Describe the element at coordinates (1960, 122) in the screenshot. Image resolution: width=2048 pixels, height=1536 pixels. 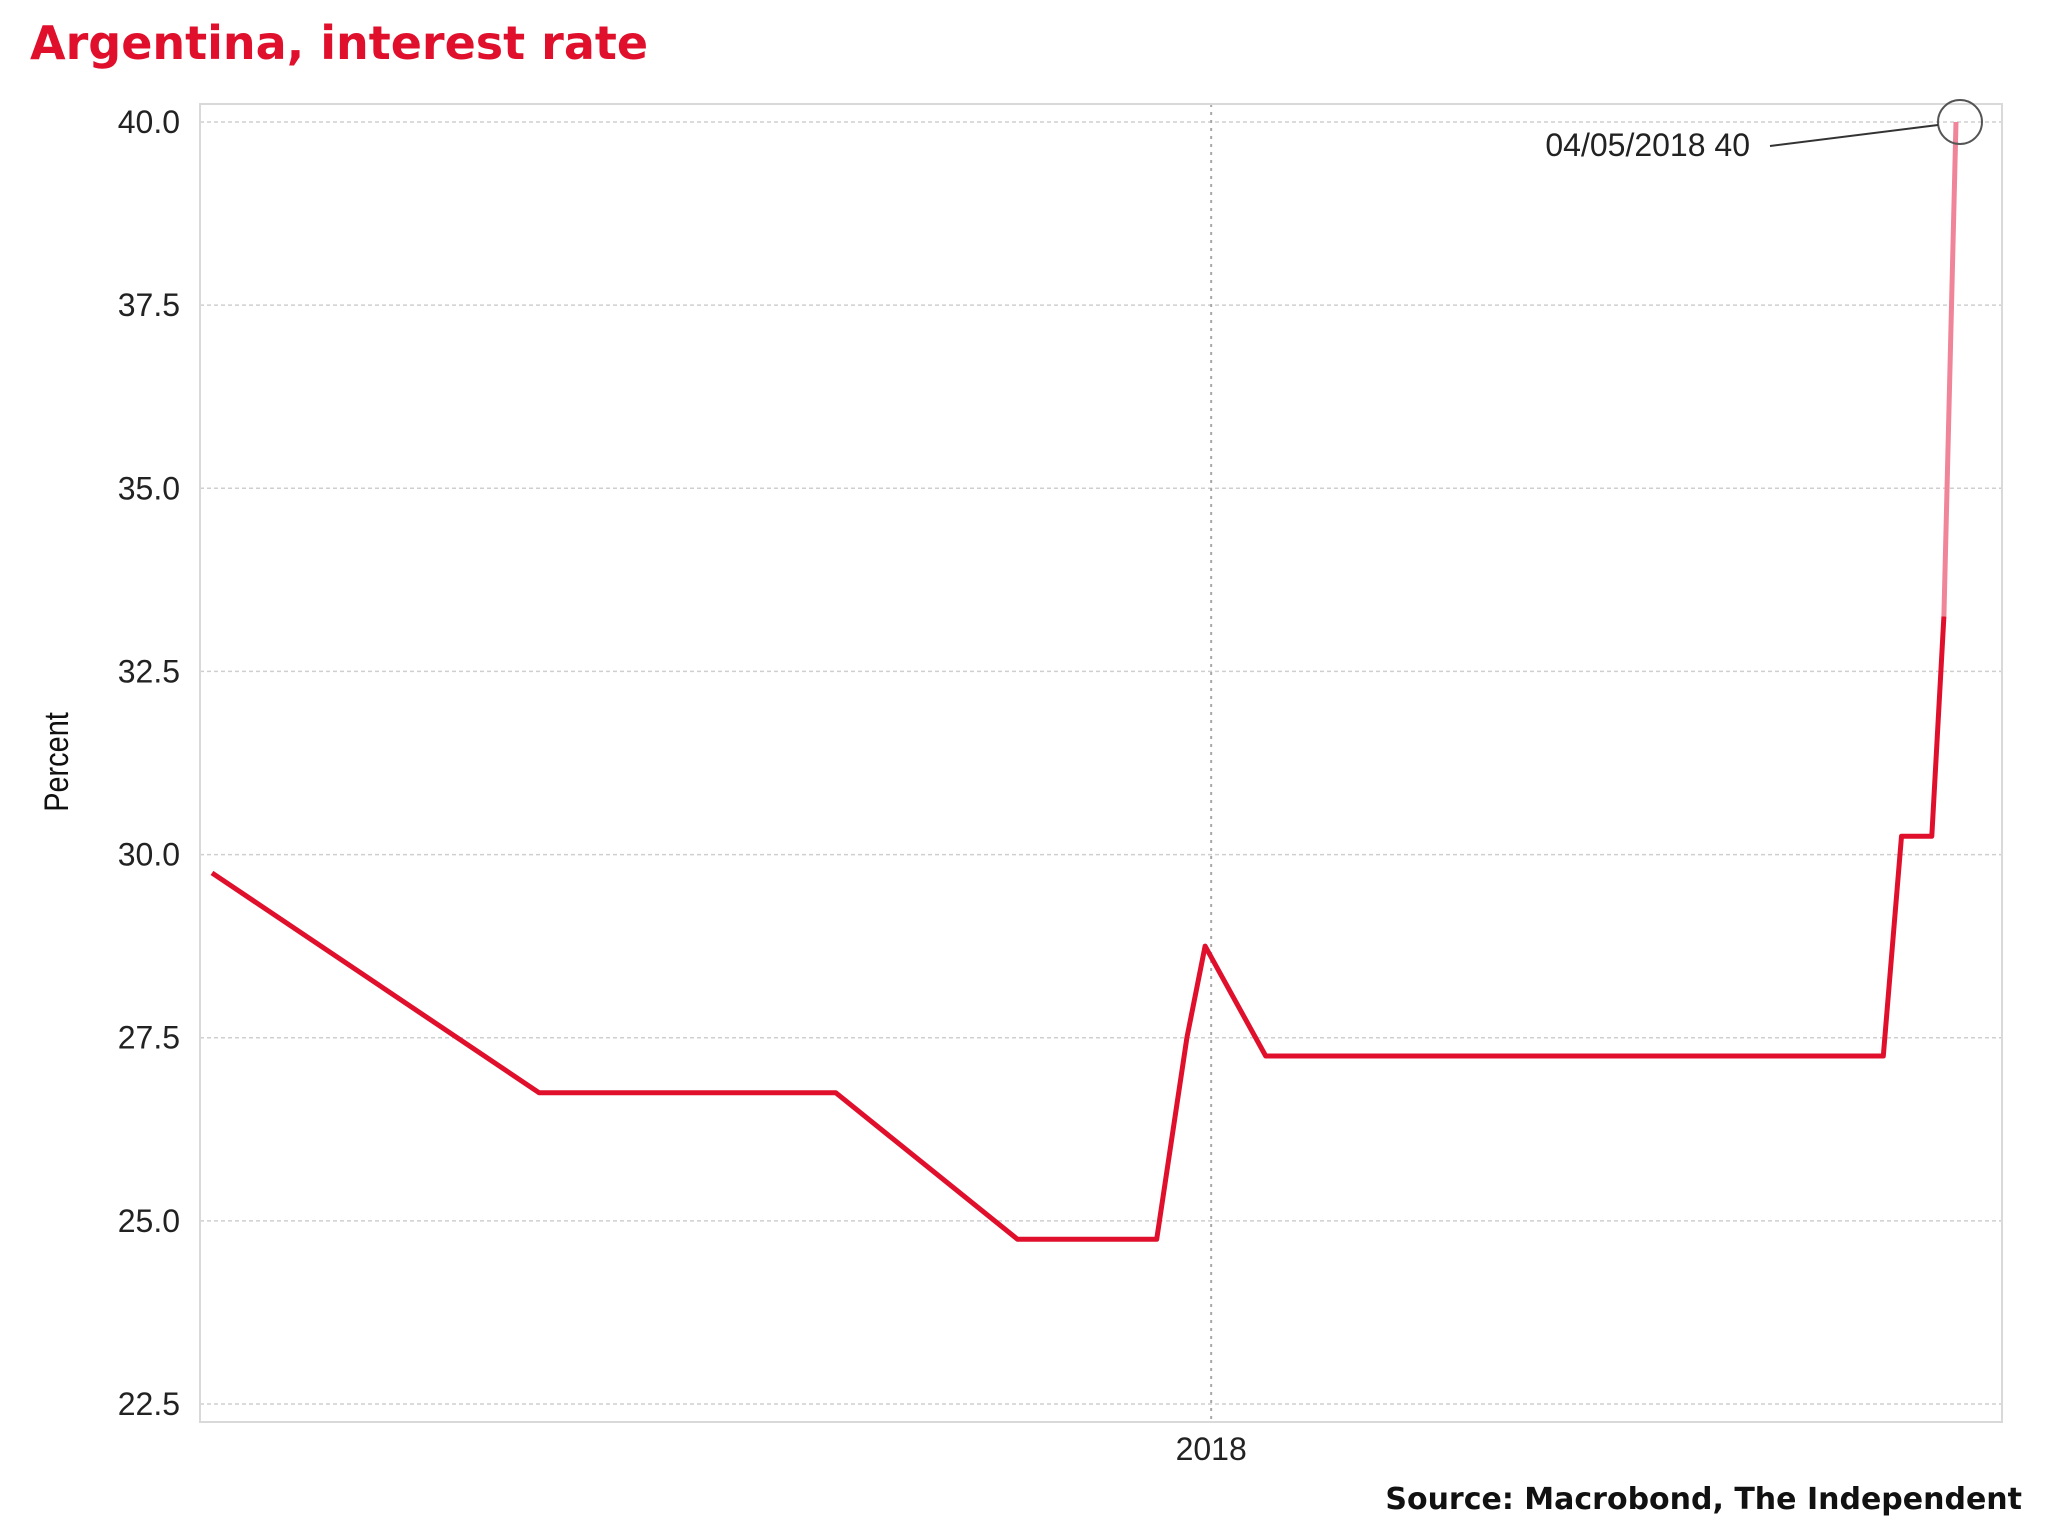
I see `annotation-marker` at that location.